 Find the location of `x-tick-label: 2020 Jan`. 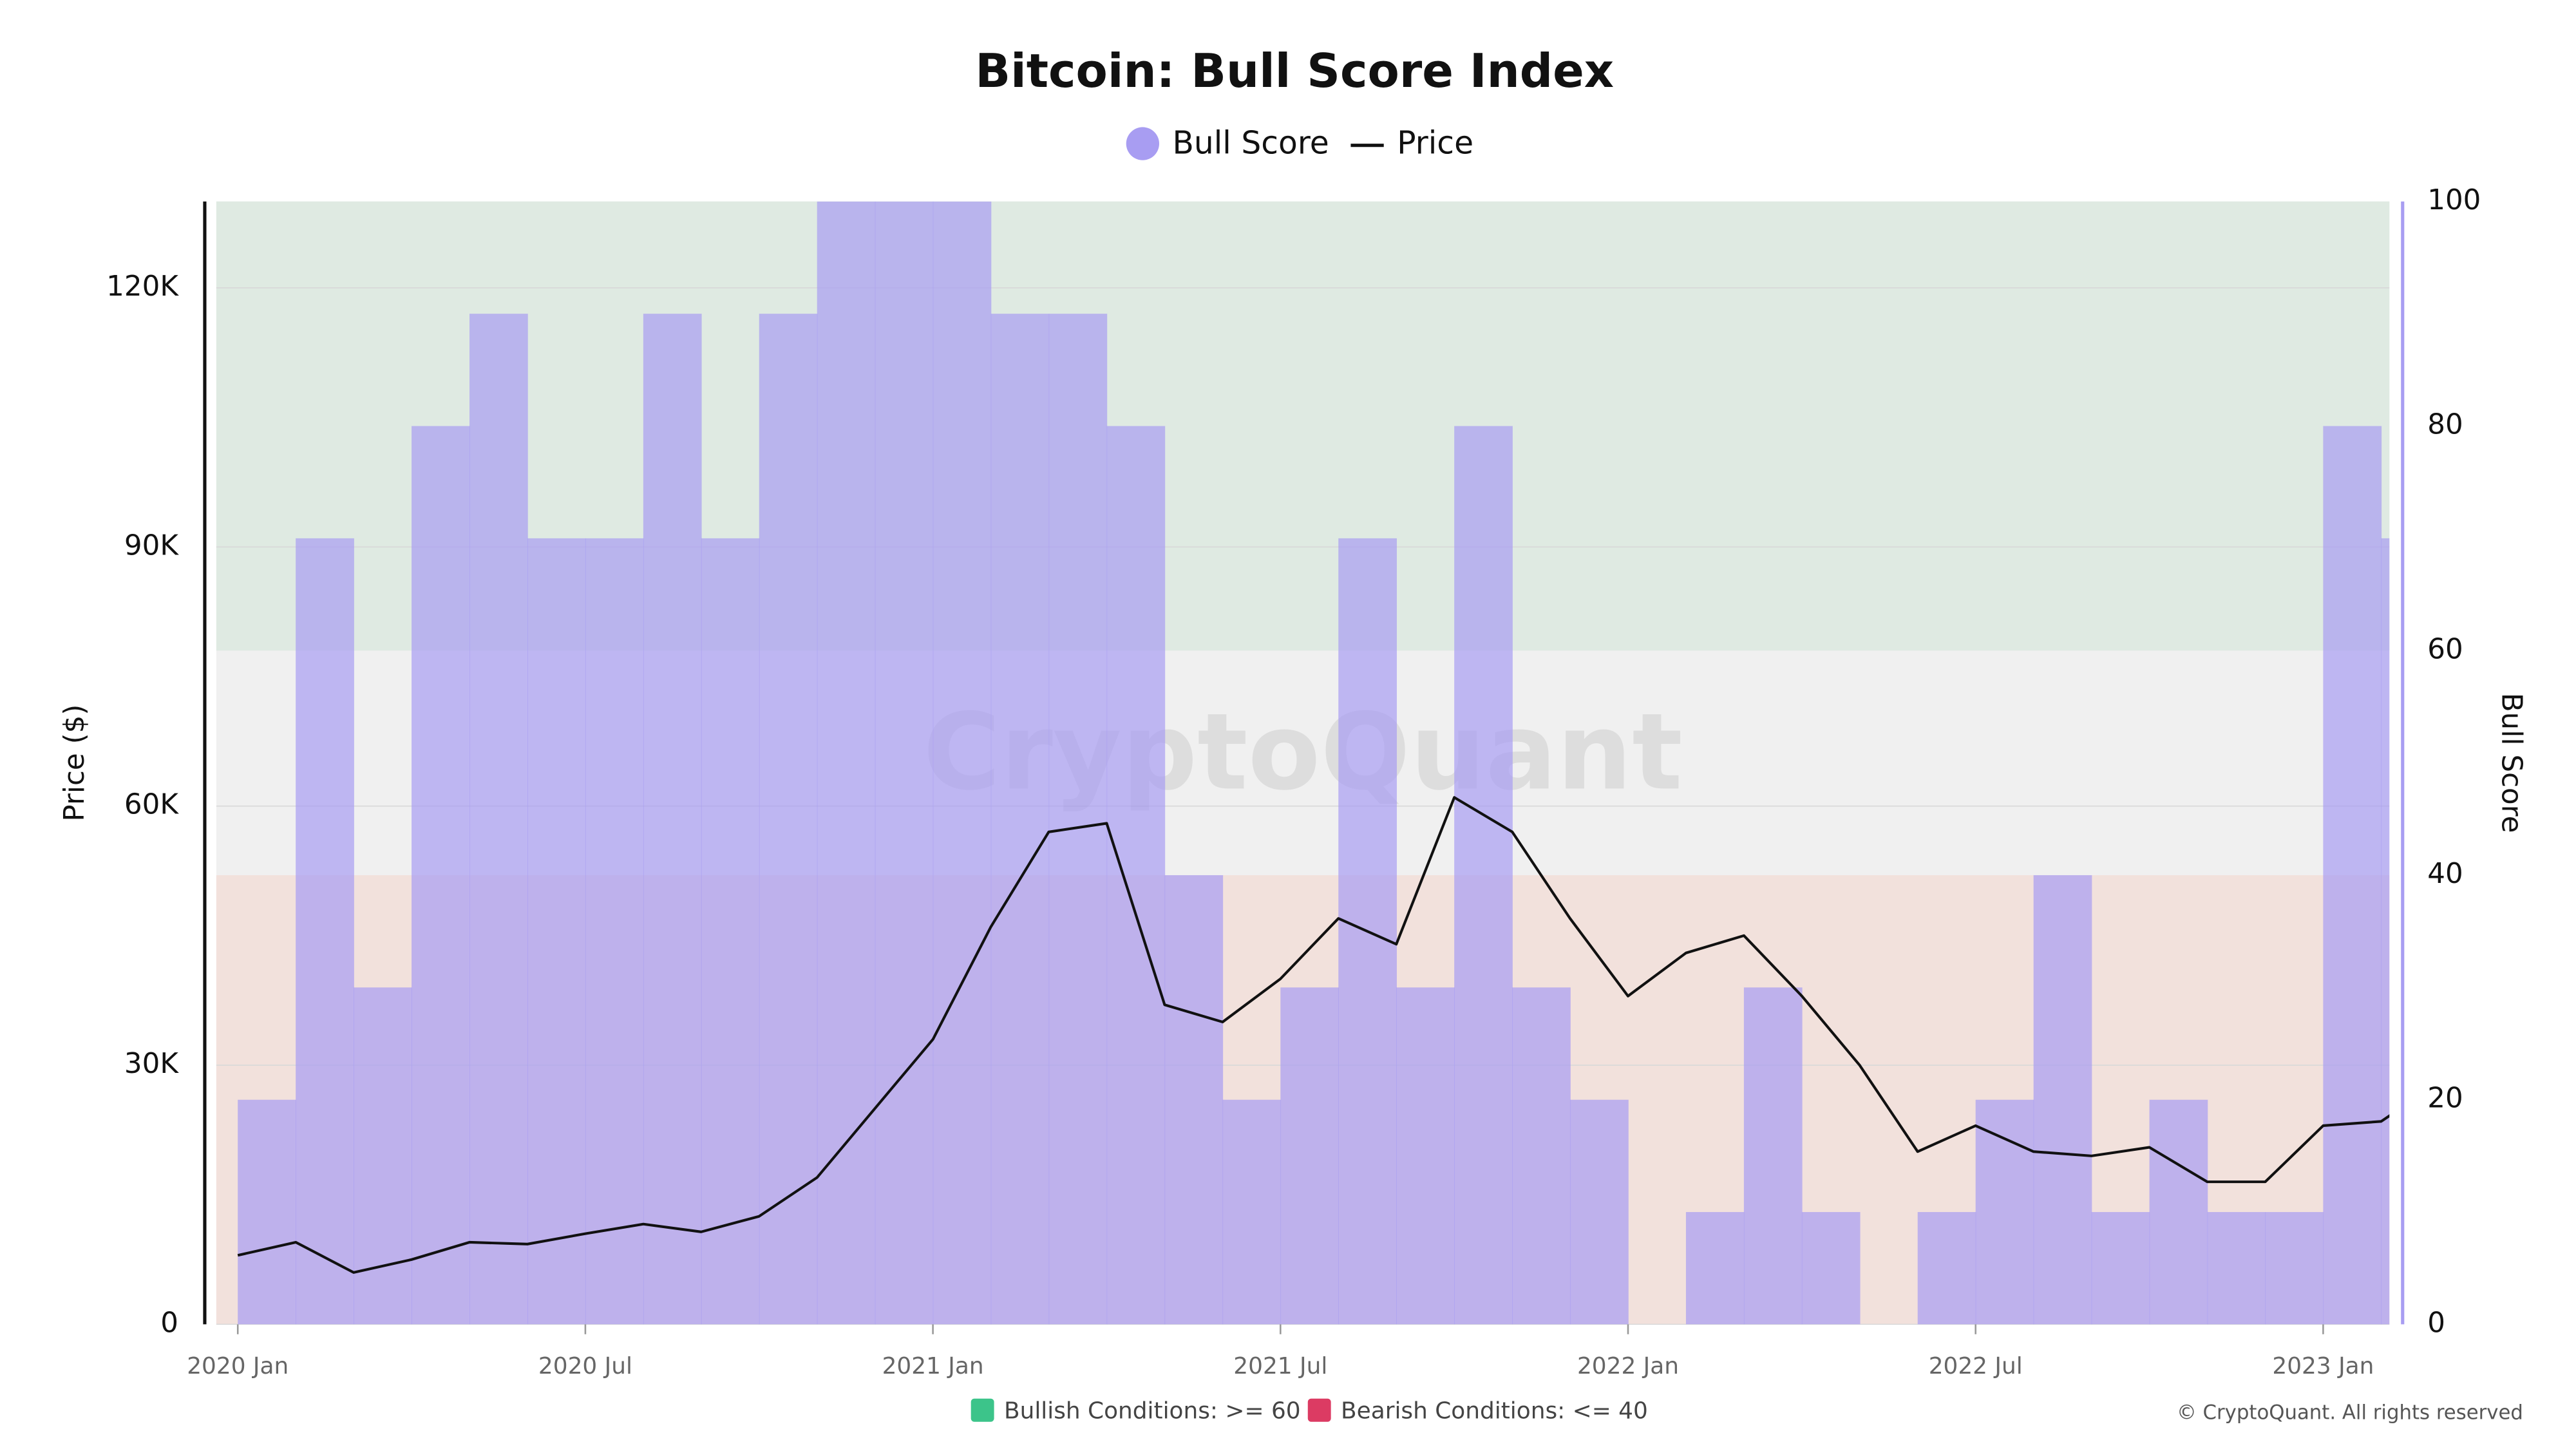

x-tick-label: 2020 Jan is located at coordinates (238, 1366).